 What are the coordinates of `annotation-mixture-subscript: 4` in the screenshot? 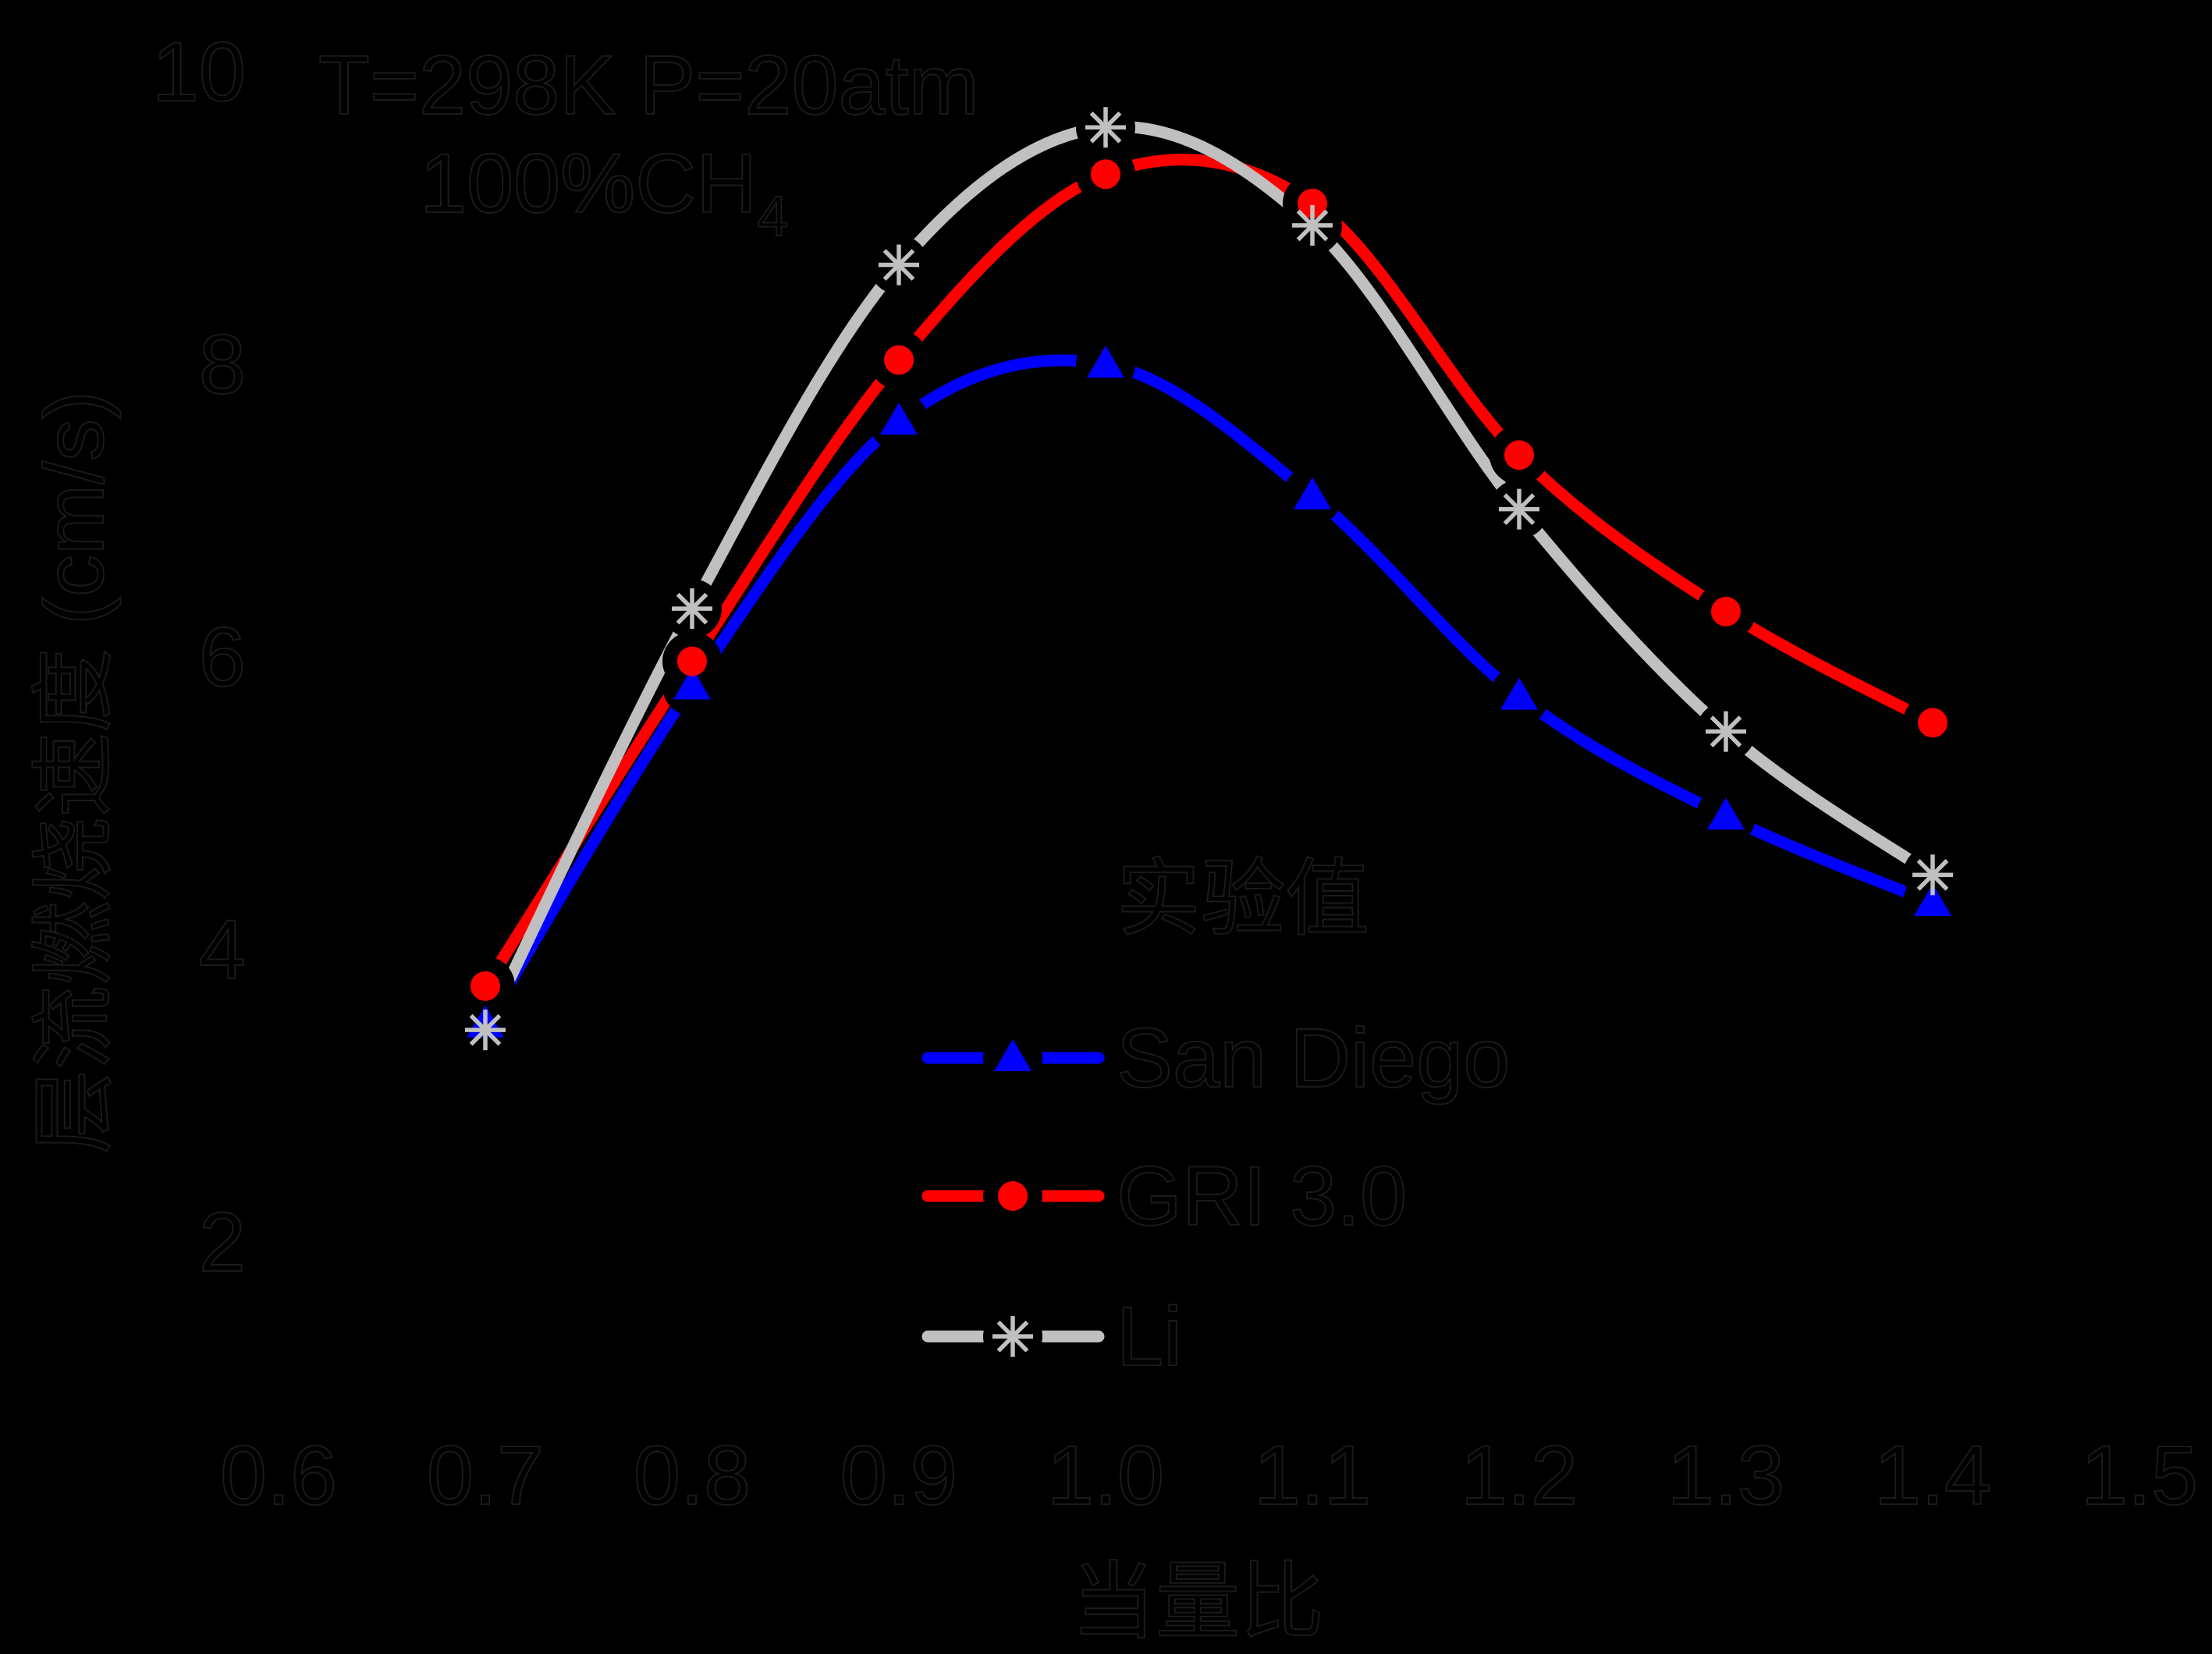 It's located at (772, 217).